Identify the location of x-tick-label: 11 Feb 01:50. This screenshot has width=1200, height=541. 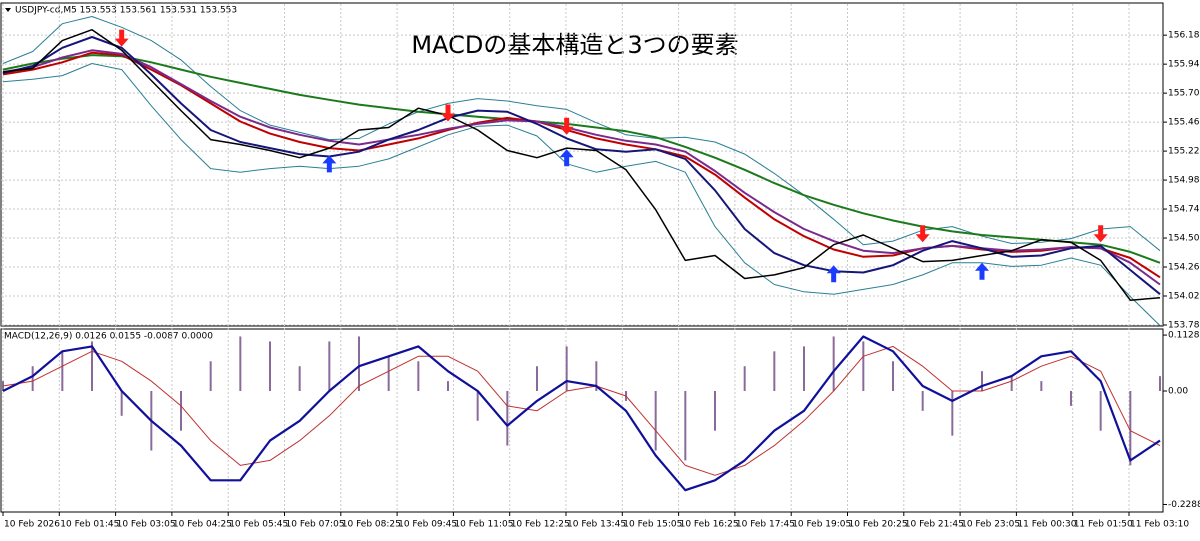
(1103, 525).